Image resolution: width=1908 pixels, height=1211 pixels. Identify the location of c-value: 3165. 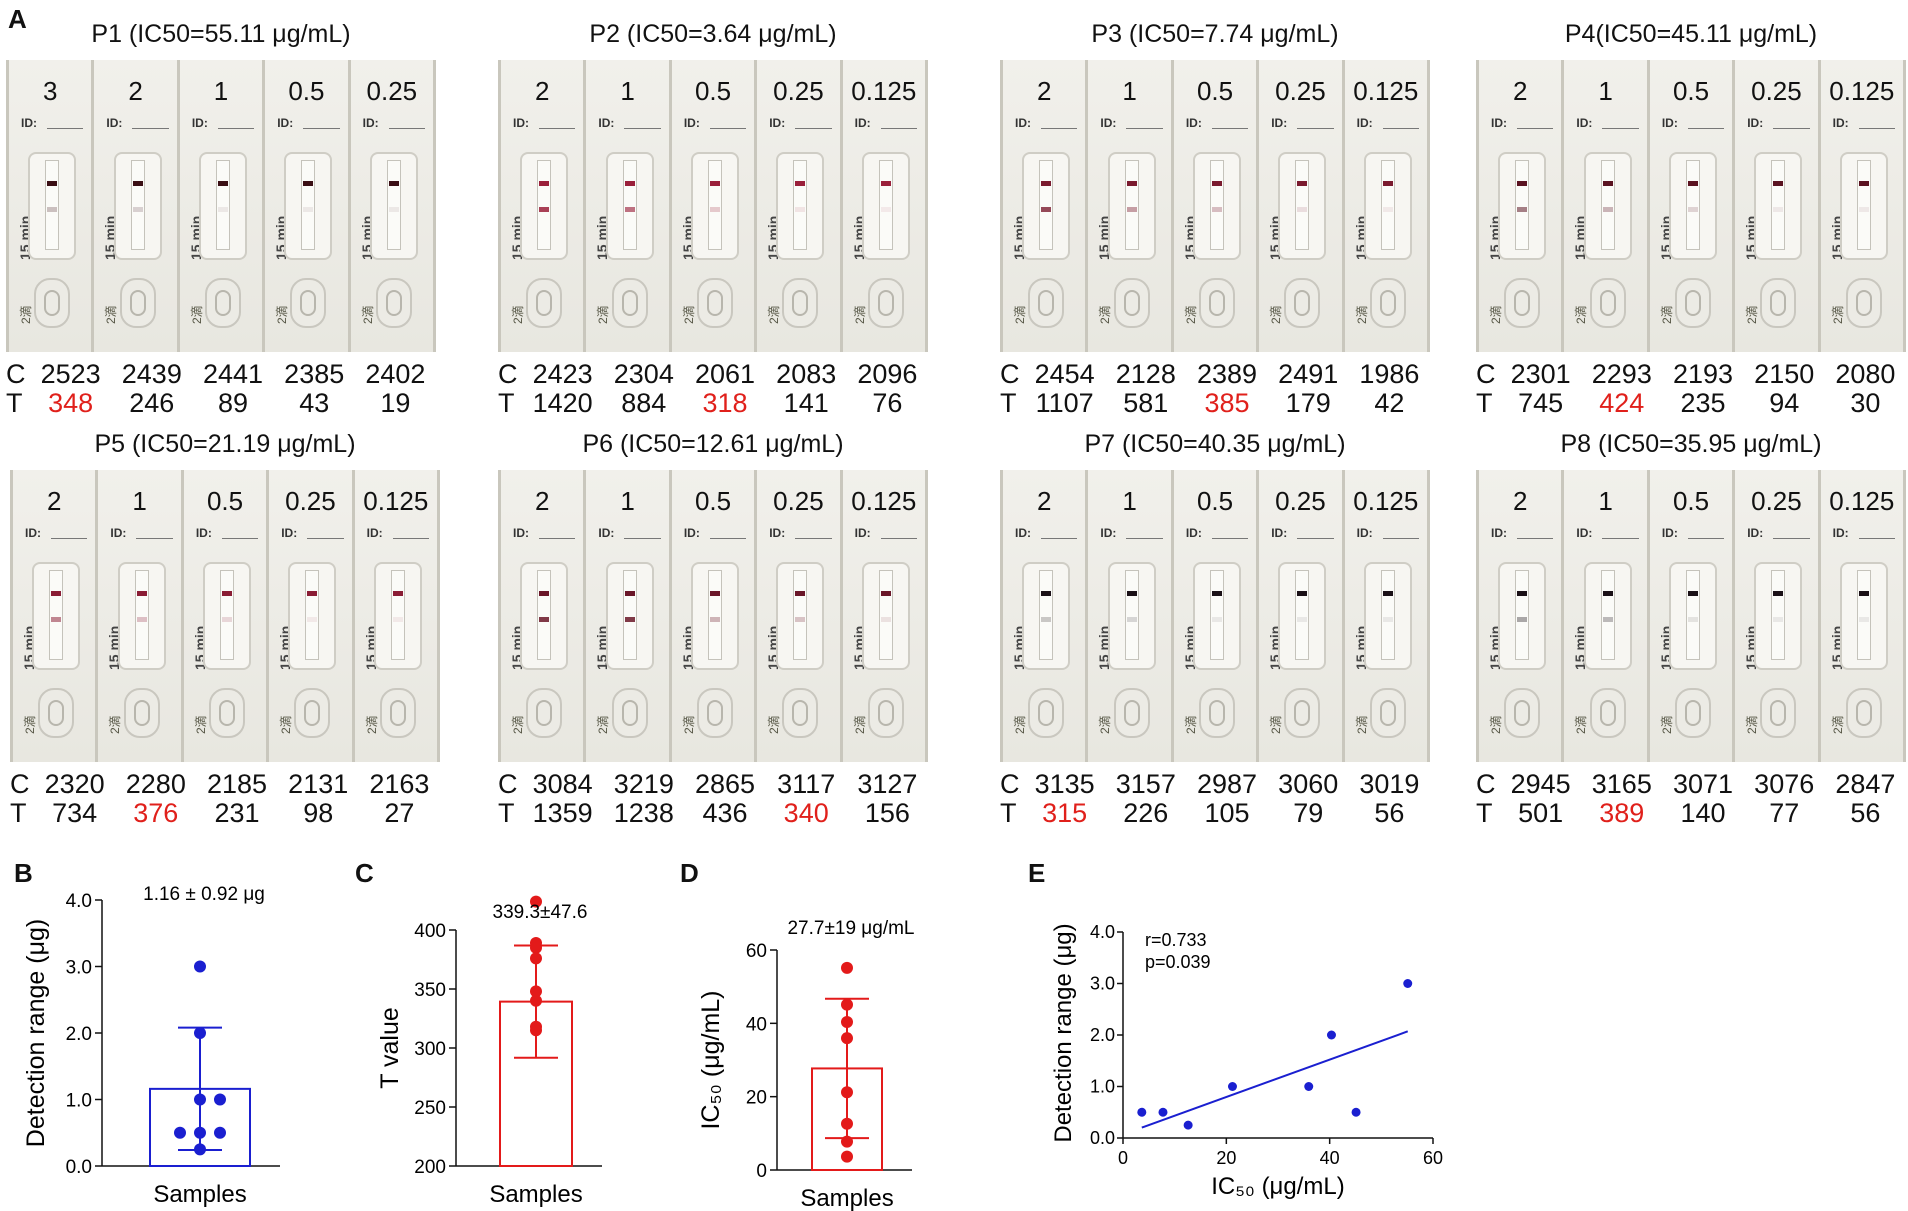
(1621, 784).